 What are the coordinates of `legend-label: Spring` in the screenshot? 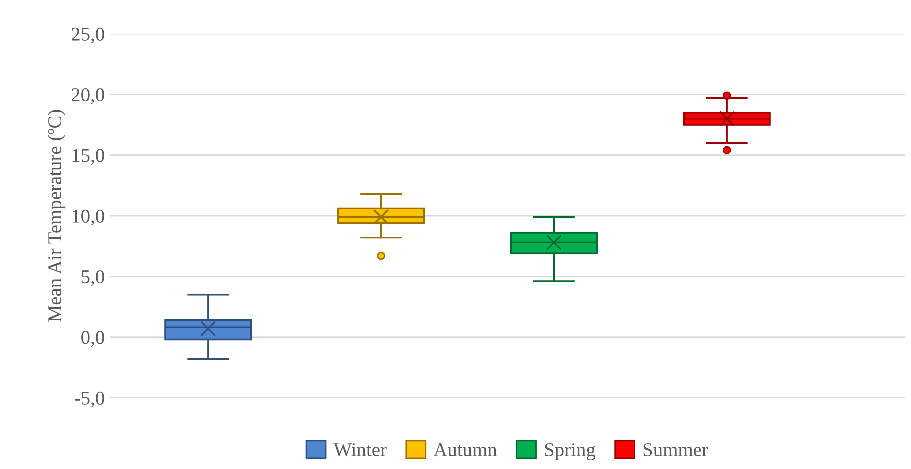 It's located at (570, 452).